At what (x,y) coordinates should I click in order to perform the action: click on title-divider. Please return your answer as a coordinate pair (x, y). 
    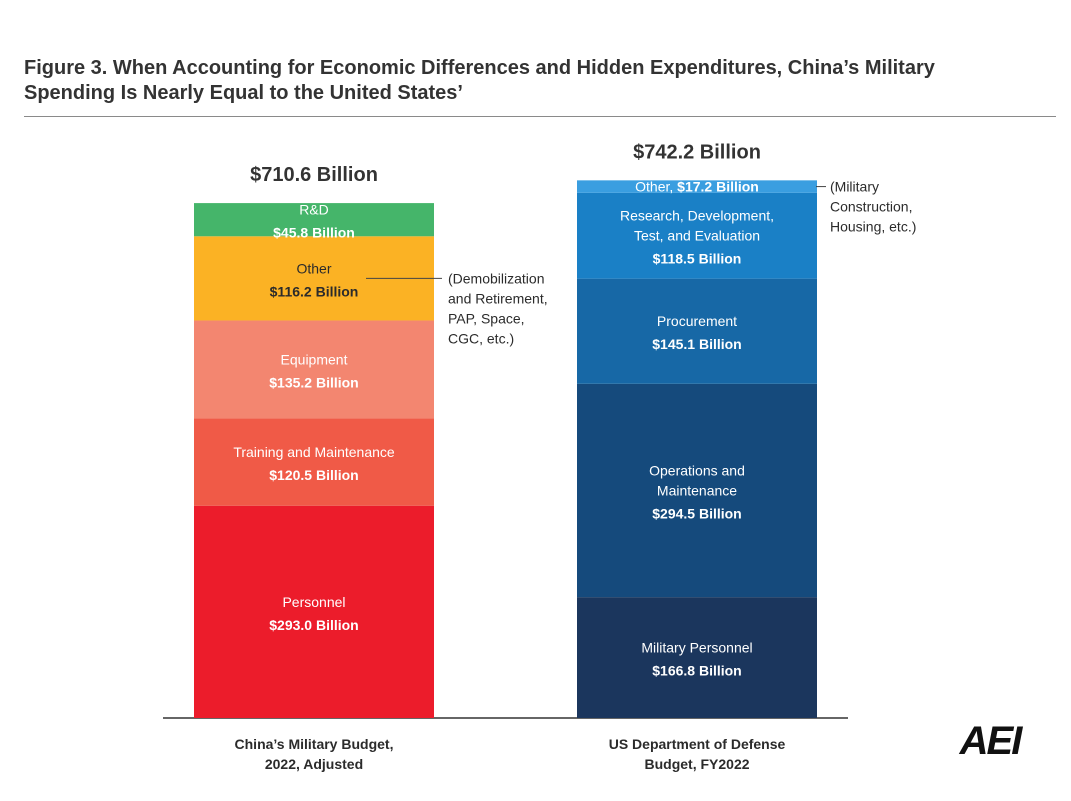
    Looking at the image, I should click on (540, 116).